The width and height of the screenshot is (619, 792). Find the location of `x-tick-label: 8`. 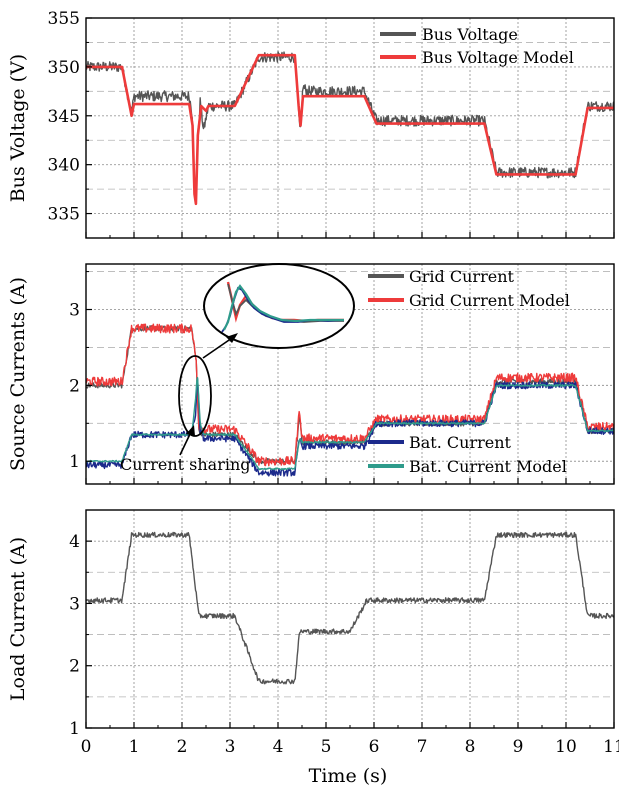

x-tick-label: 8 is located at coordinates (470, 747).